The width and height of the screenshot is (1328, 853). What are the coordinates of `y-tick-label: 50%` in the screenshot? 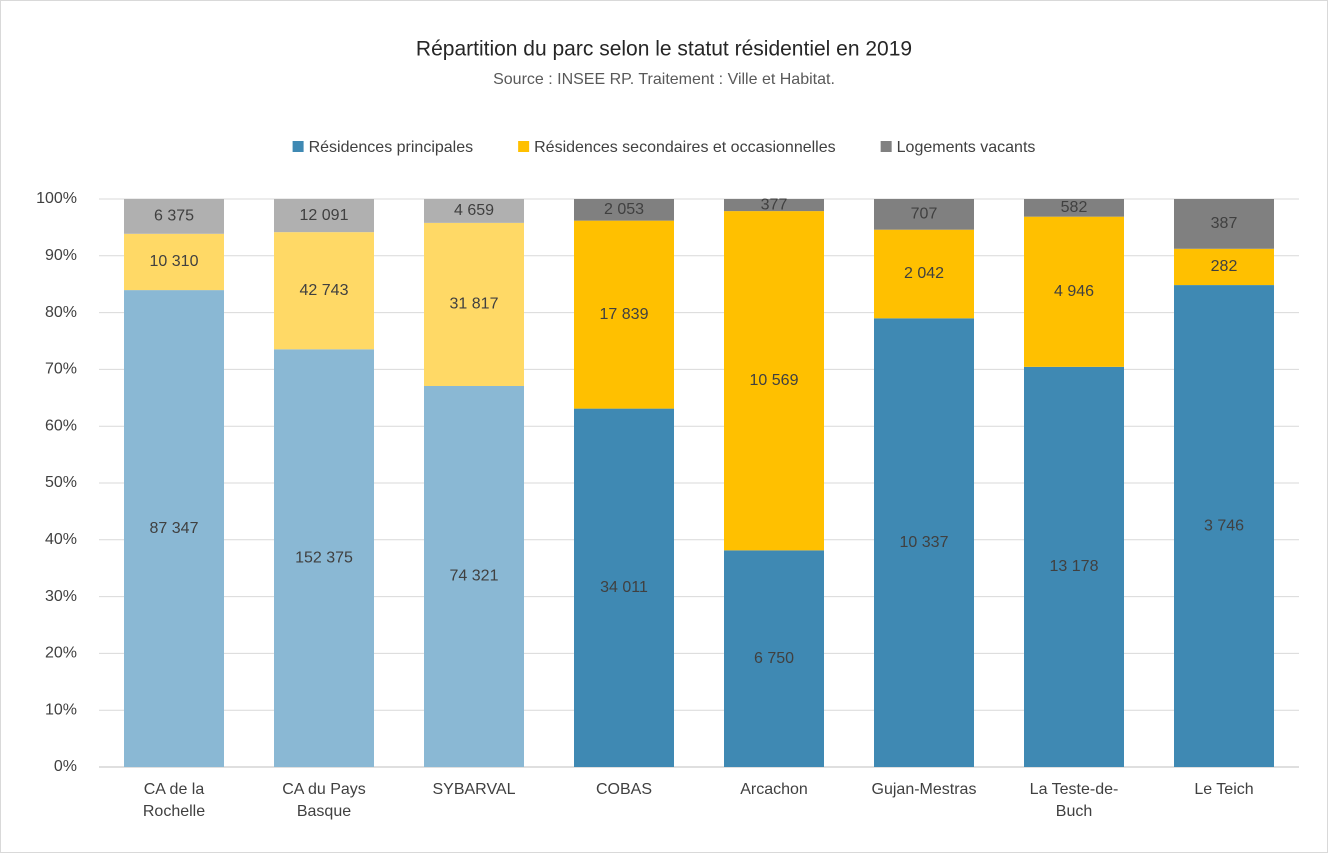 It's located at (61, 482).